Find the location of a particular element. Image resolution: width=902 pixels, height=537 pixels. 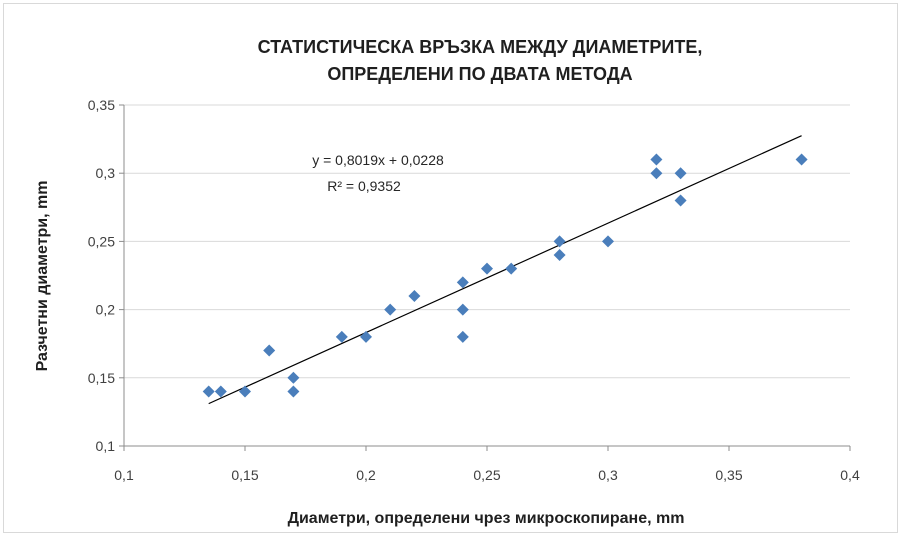

y-tick-label: 0,2 is located at coordinates (106, 310).